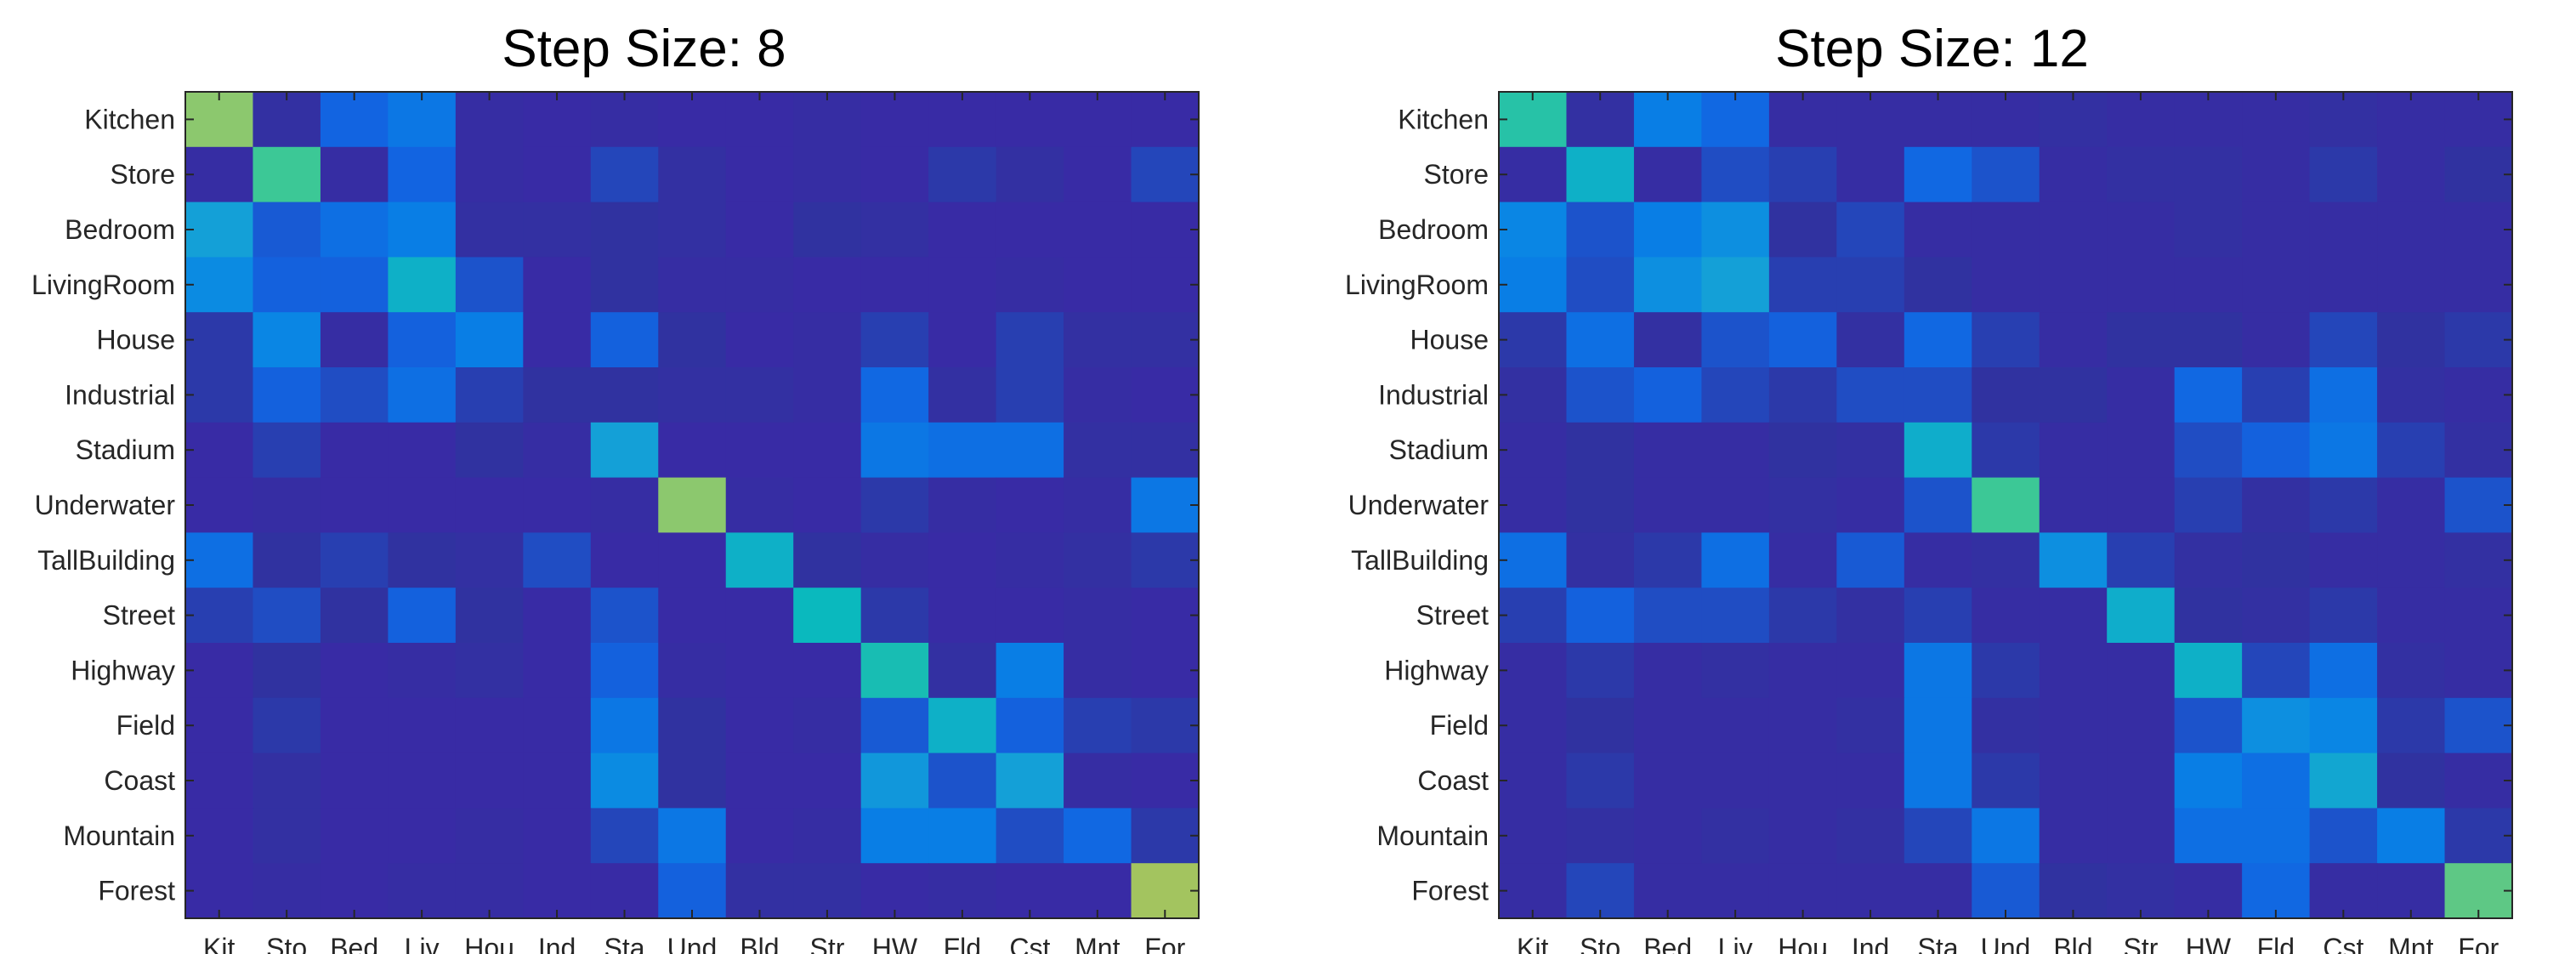  I want to click on x-tick-label: Und, so click(2006, 943).